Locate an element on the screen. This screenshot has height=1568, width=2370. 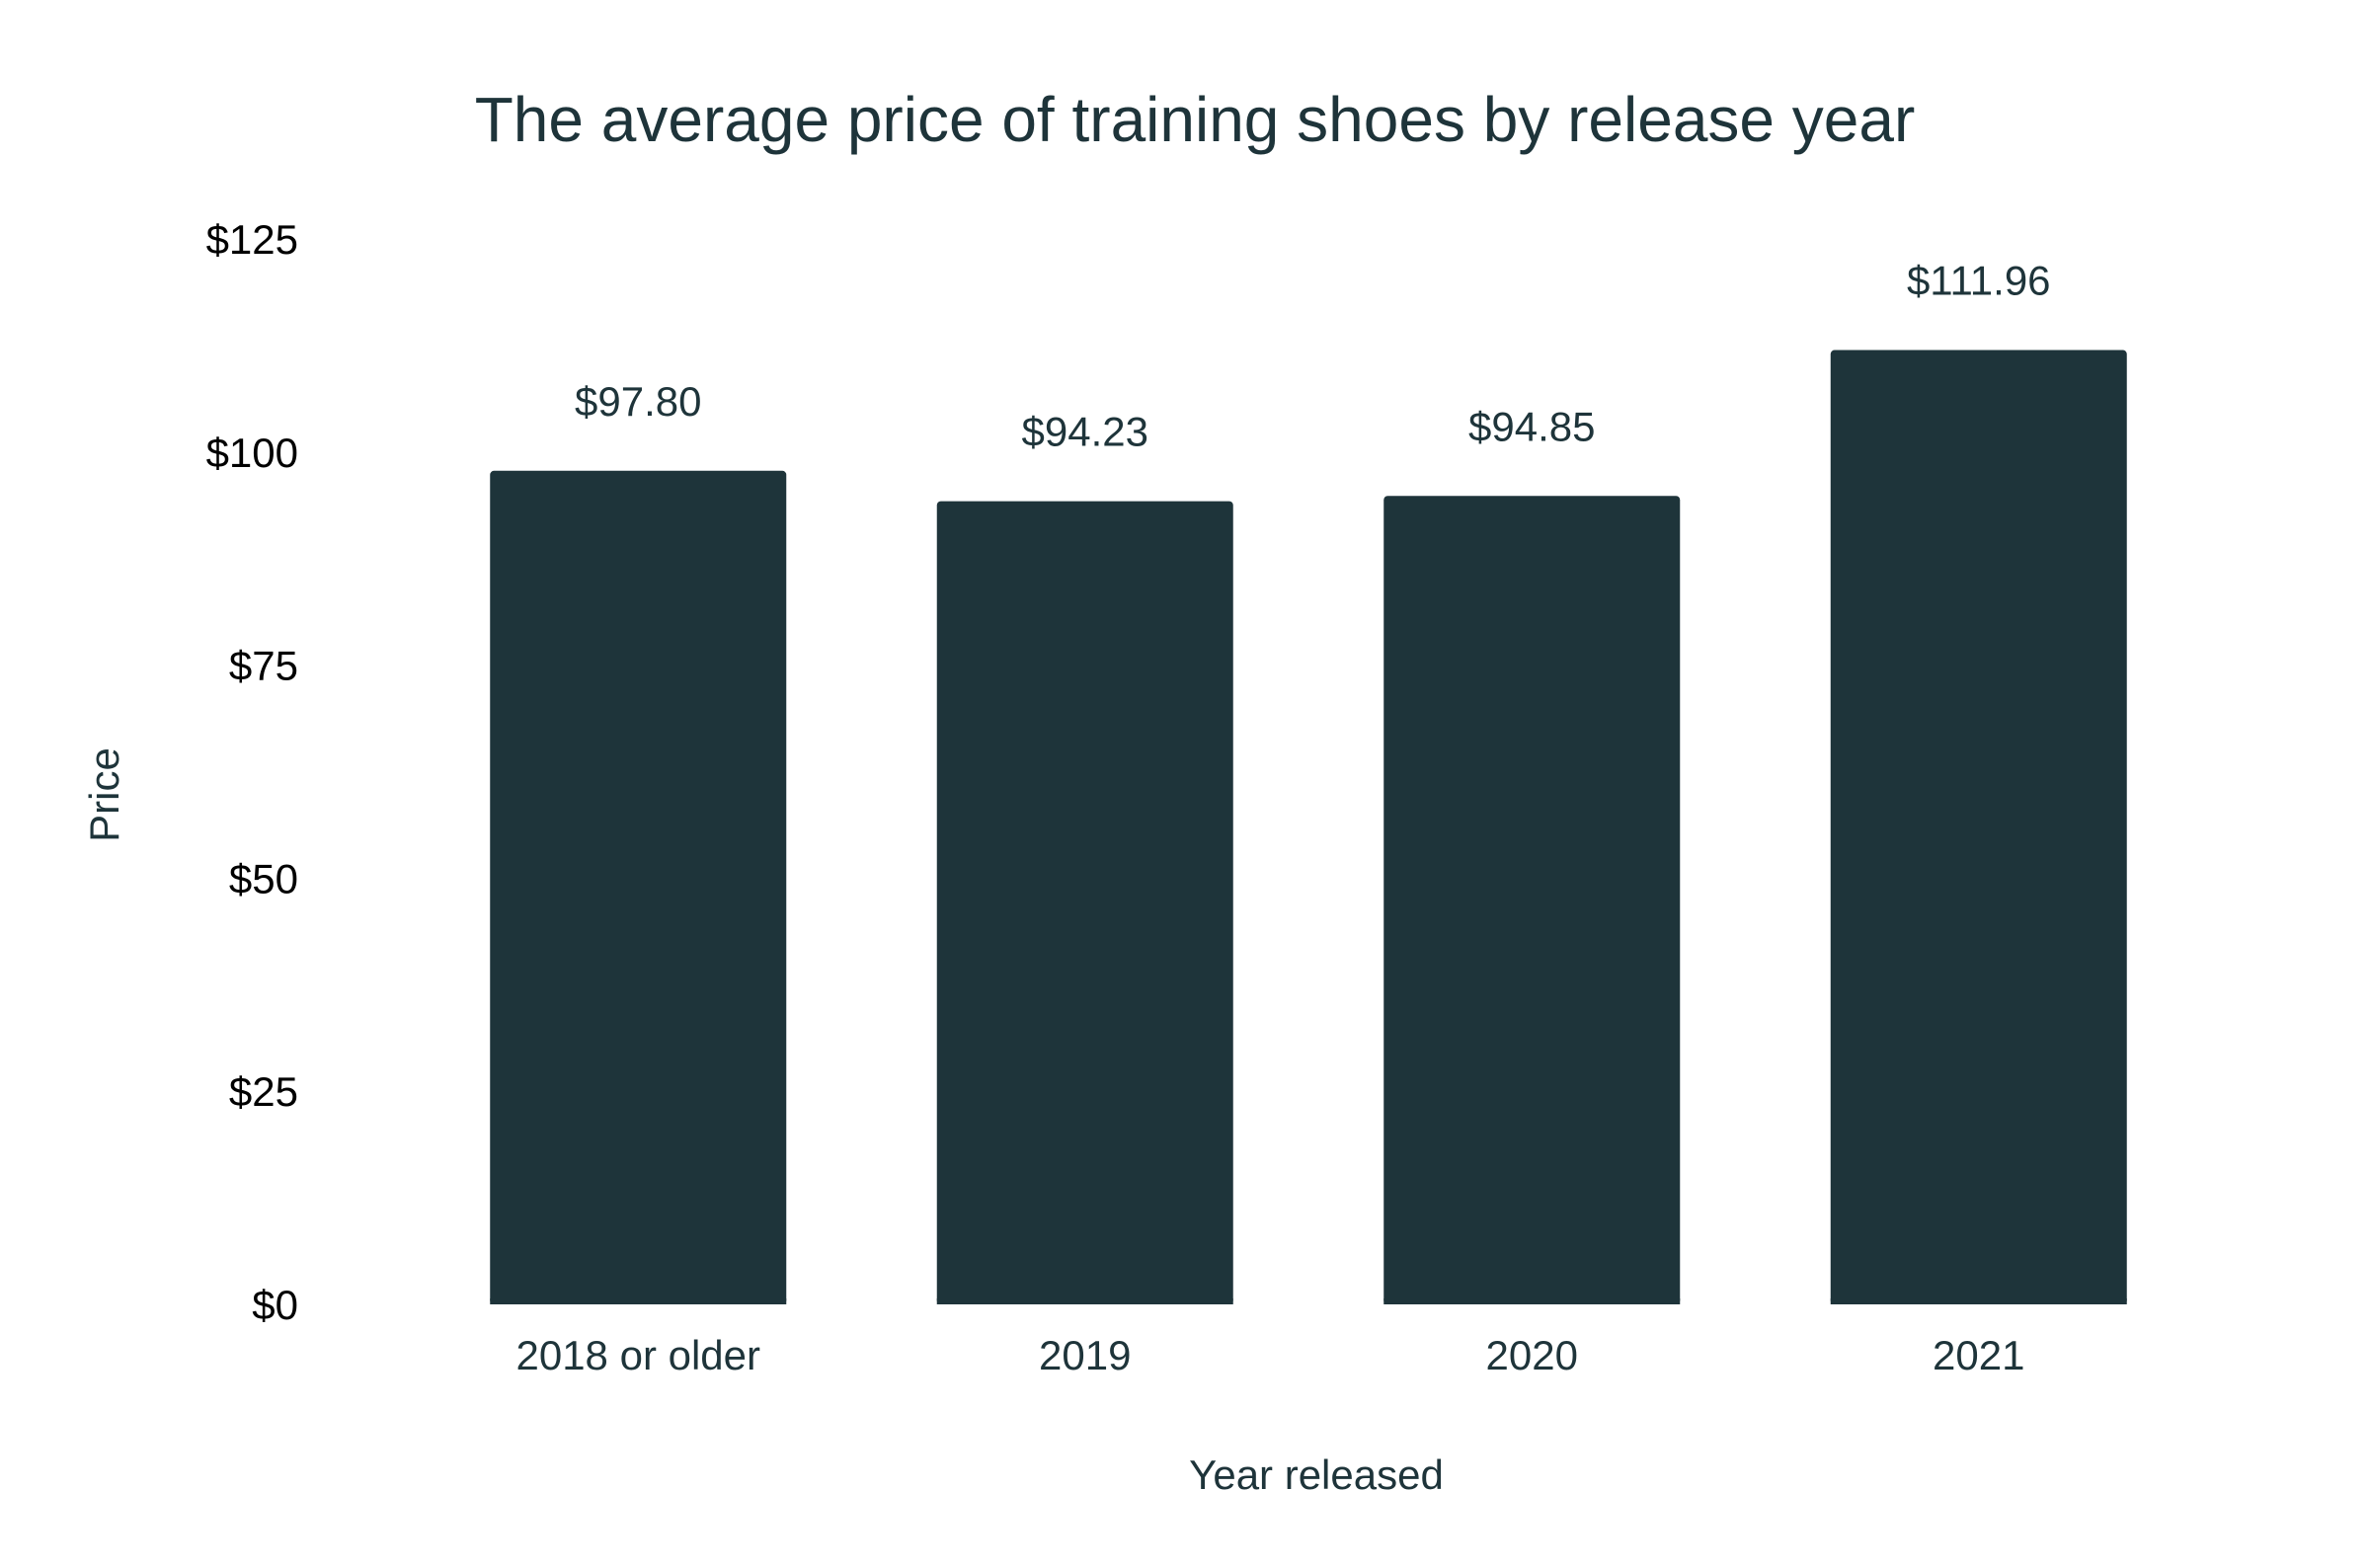
x-axis-categories: 2018 or older 2019 2020 2021 is located at coordinates (1270, 1355).